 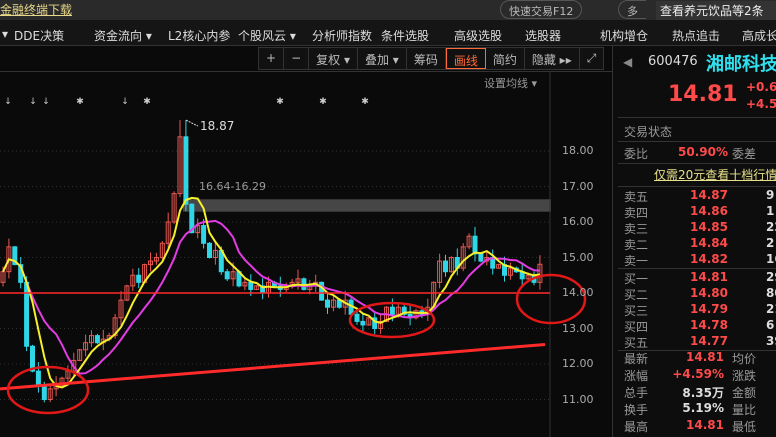 What do you see at coordinates (771, 293) in the screenshot?
I see `buy-volume: 80` at bounding box center [771, 293].